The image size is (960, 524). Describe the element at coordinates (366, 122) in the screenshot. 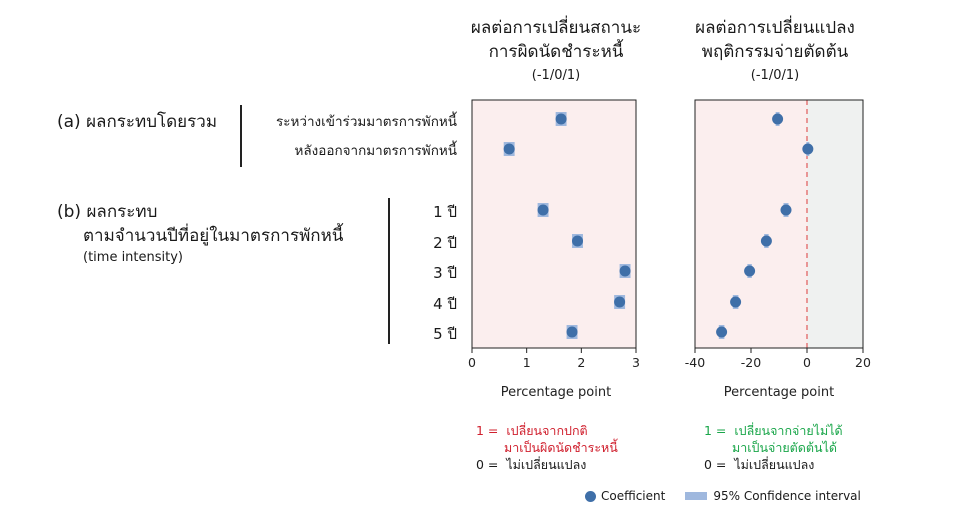

I see `row-label-during: ระหว่างเข้าร่วมมาตรการพักหนี้` at that location.